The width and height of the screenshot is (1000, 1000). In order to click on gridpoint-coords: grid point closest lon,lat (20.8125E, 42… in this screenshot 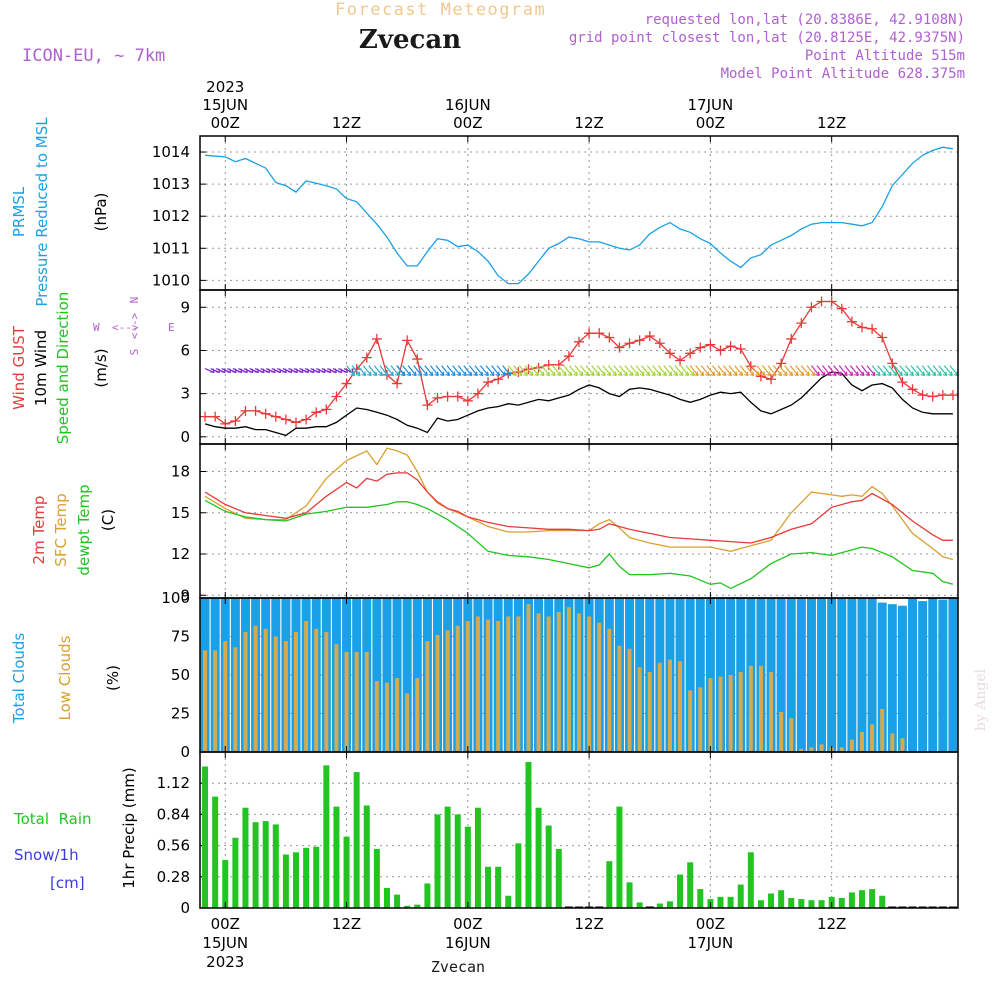, I will do `click(767, 38)`.